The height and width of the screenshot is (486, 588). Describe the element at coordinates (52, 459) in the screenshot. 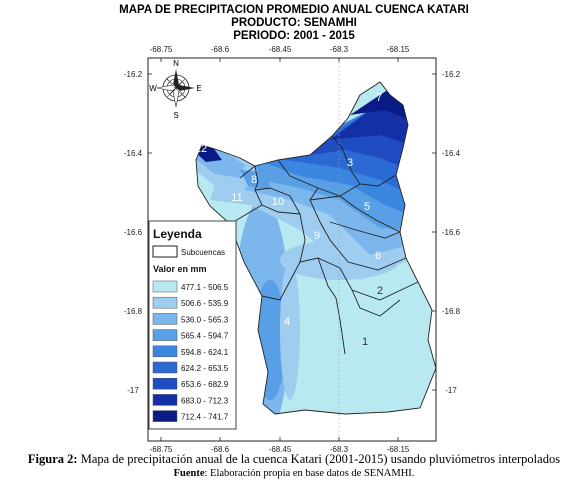

I see `figure-label: Figura 2:` at that location.